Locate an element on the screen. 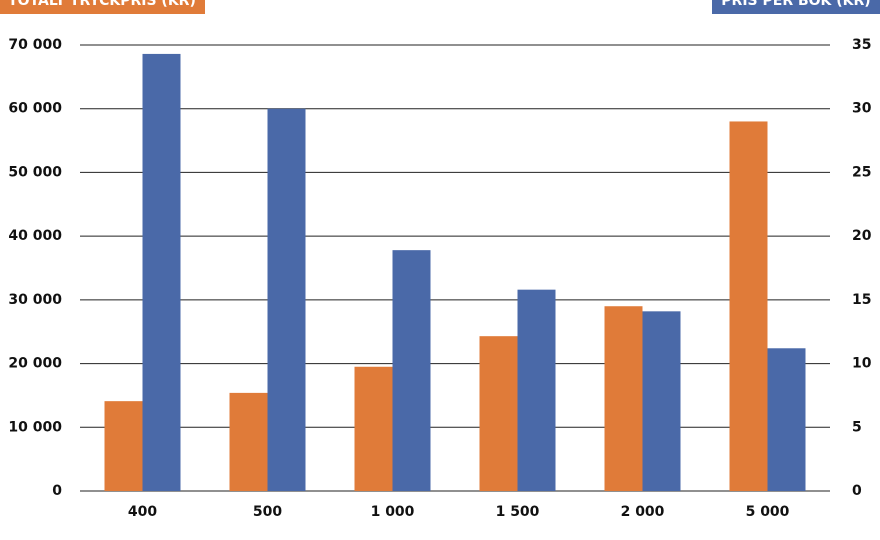  y-tick-label: 60 000 is located at coordinates (35, 109).